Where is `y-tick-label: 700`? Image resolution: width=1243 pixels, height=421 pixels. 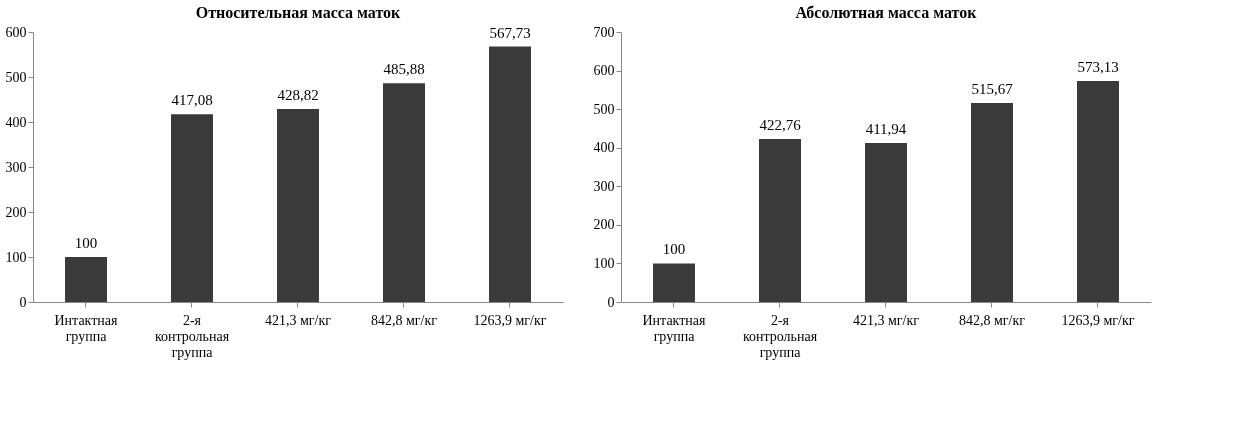 y-tick-label: 700 is located at coordinates (604, 32).